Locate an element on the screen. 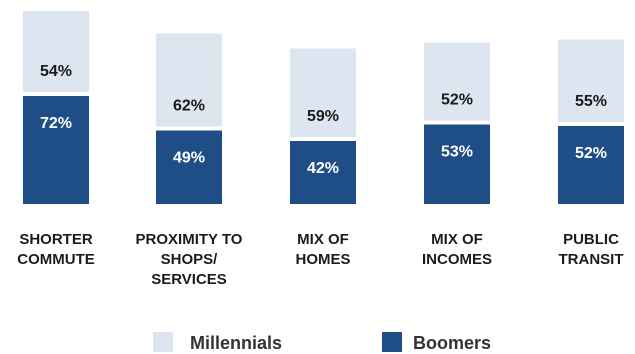  value-label-boomers-0: 72% is located at coordinates (56, 123).